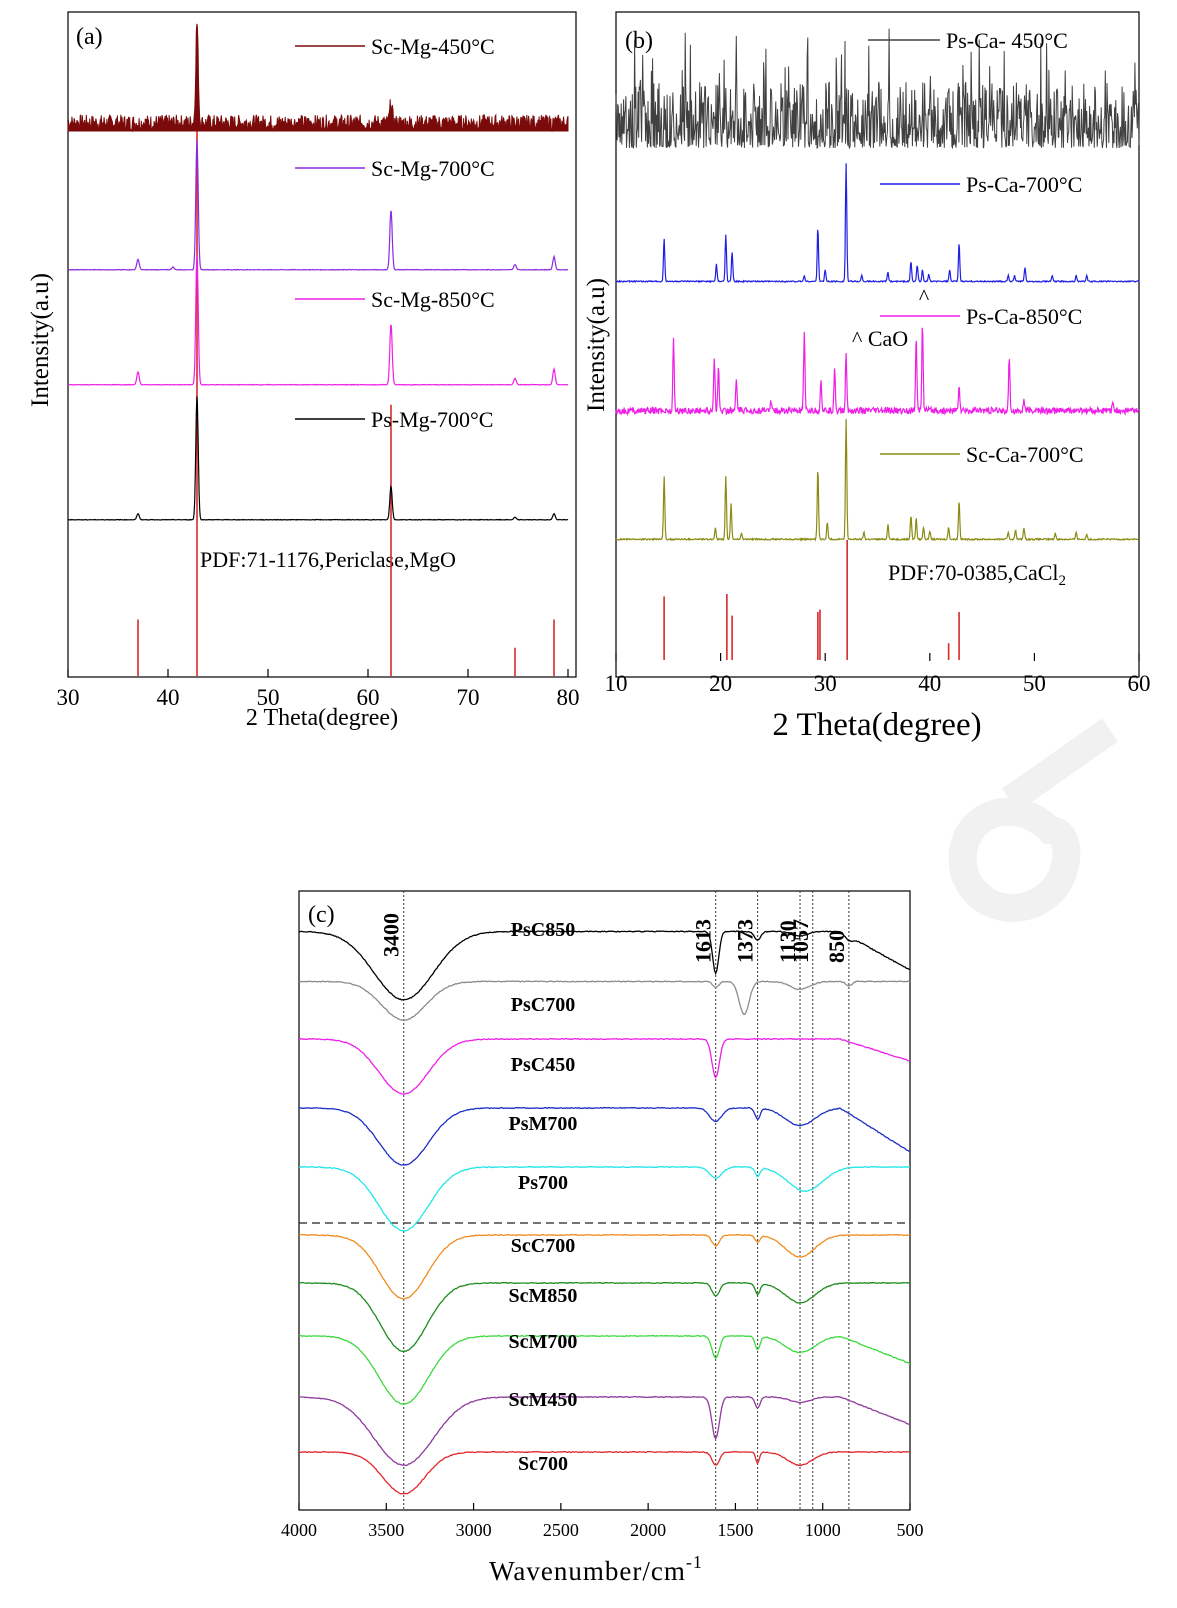  Describe the element at coordinates (346, 393) in the screenshot. I see `panel-a-reference-lines` at that location.